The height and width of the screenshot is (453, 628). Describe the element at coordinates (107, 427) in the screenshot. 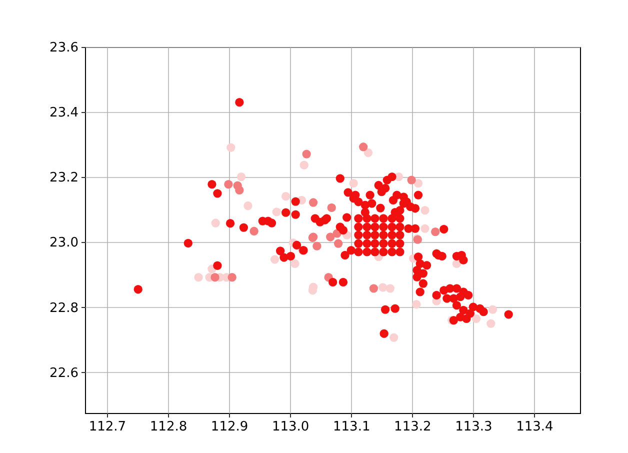

I see `x-tick-label: 112.7` at that location.